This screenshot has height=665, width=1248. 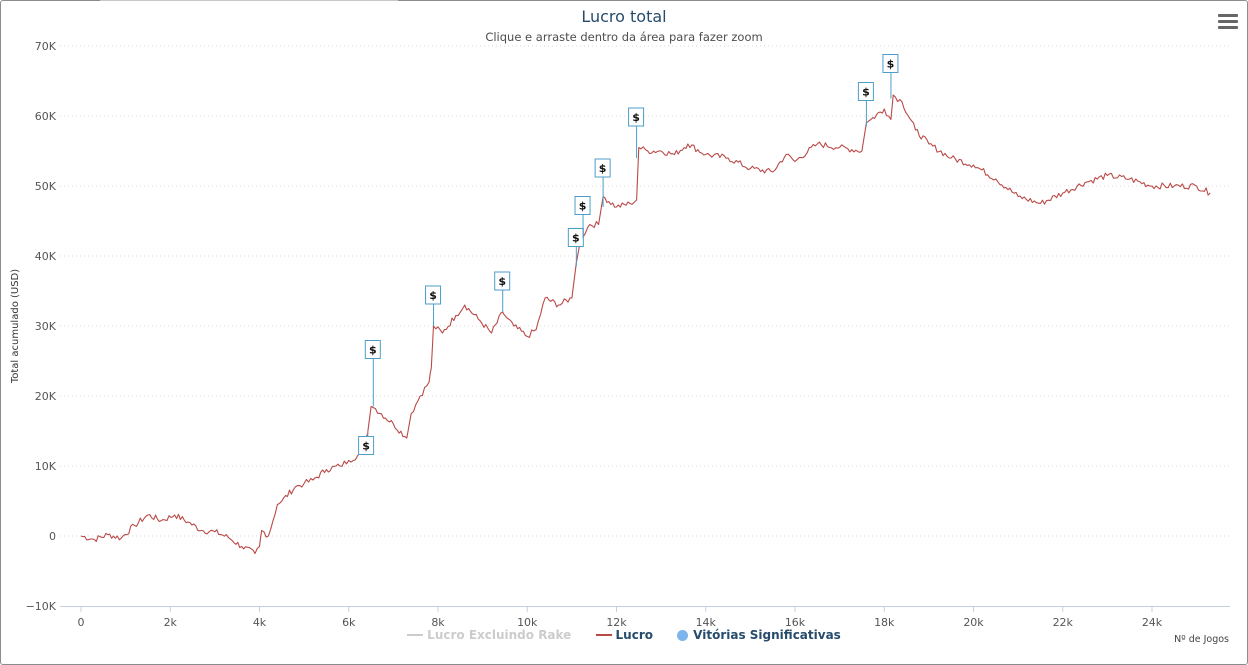 I want to click on x-tick-label: 4k, so click(x=260, y=622).